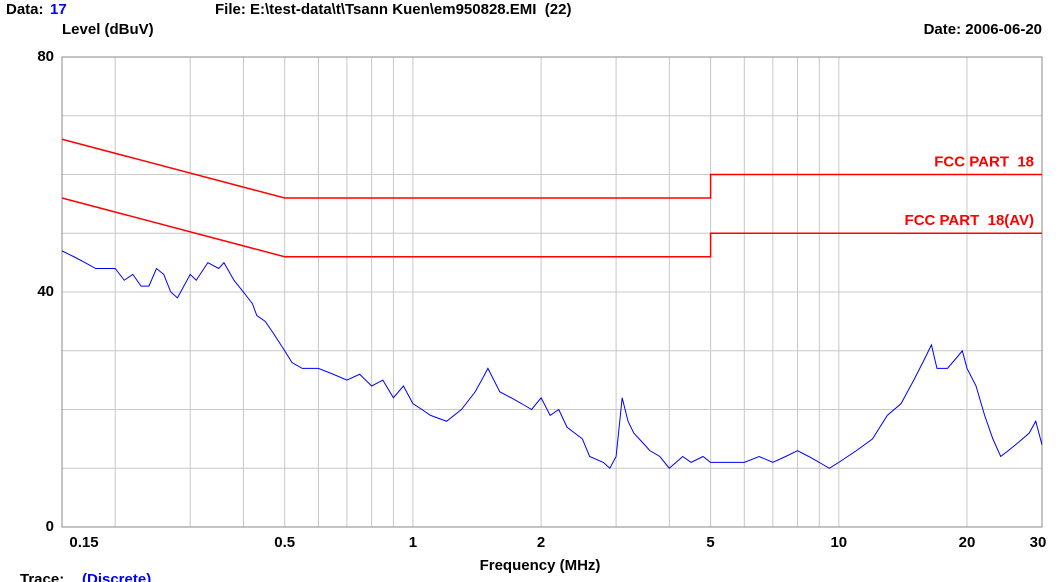 The height and width of the screenshot is (582, 1061). What do you see at coordinates (984, 161) in the screenshot?
I see `limit-label: FCC PART 18` at bounding box center [984, 161].